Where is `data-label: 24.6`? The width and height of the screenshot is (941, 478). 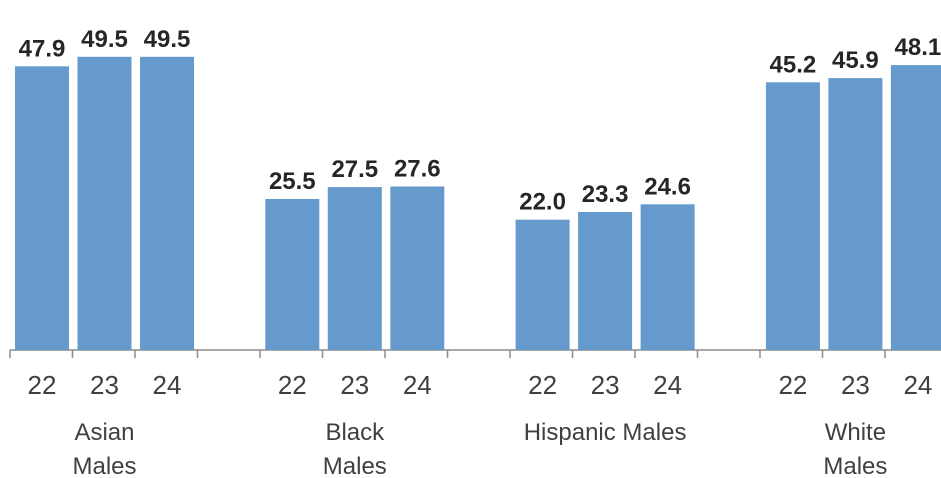
data-label: 24.6 is located at coordinates (667, 186).